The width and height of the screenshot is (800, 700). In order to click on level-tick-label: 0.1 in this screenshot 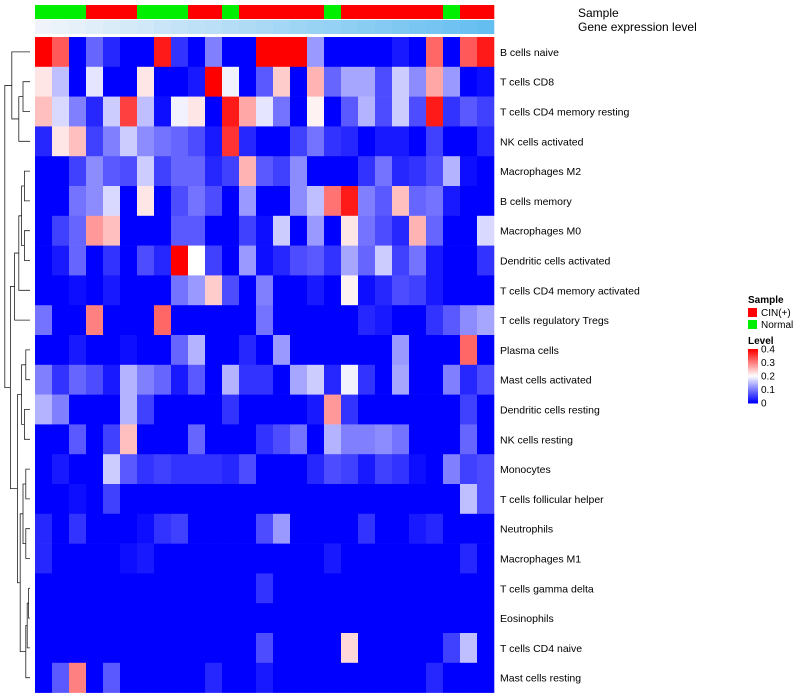, I will do `click(768, 390)`.